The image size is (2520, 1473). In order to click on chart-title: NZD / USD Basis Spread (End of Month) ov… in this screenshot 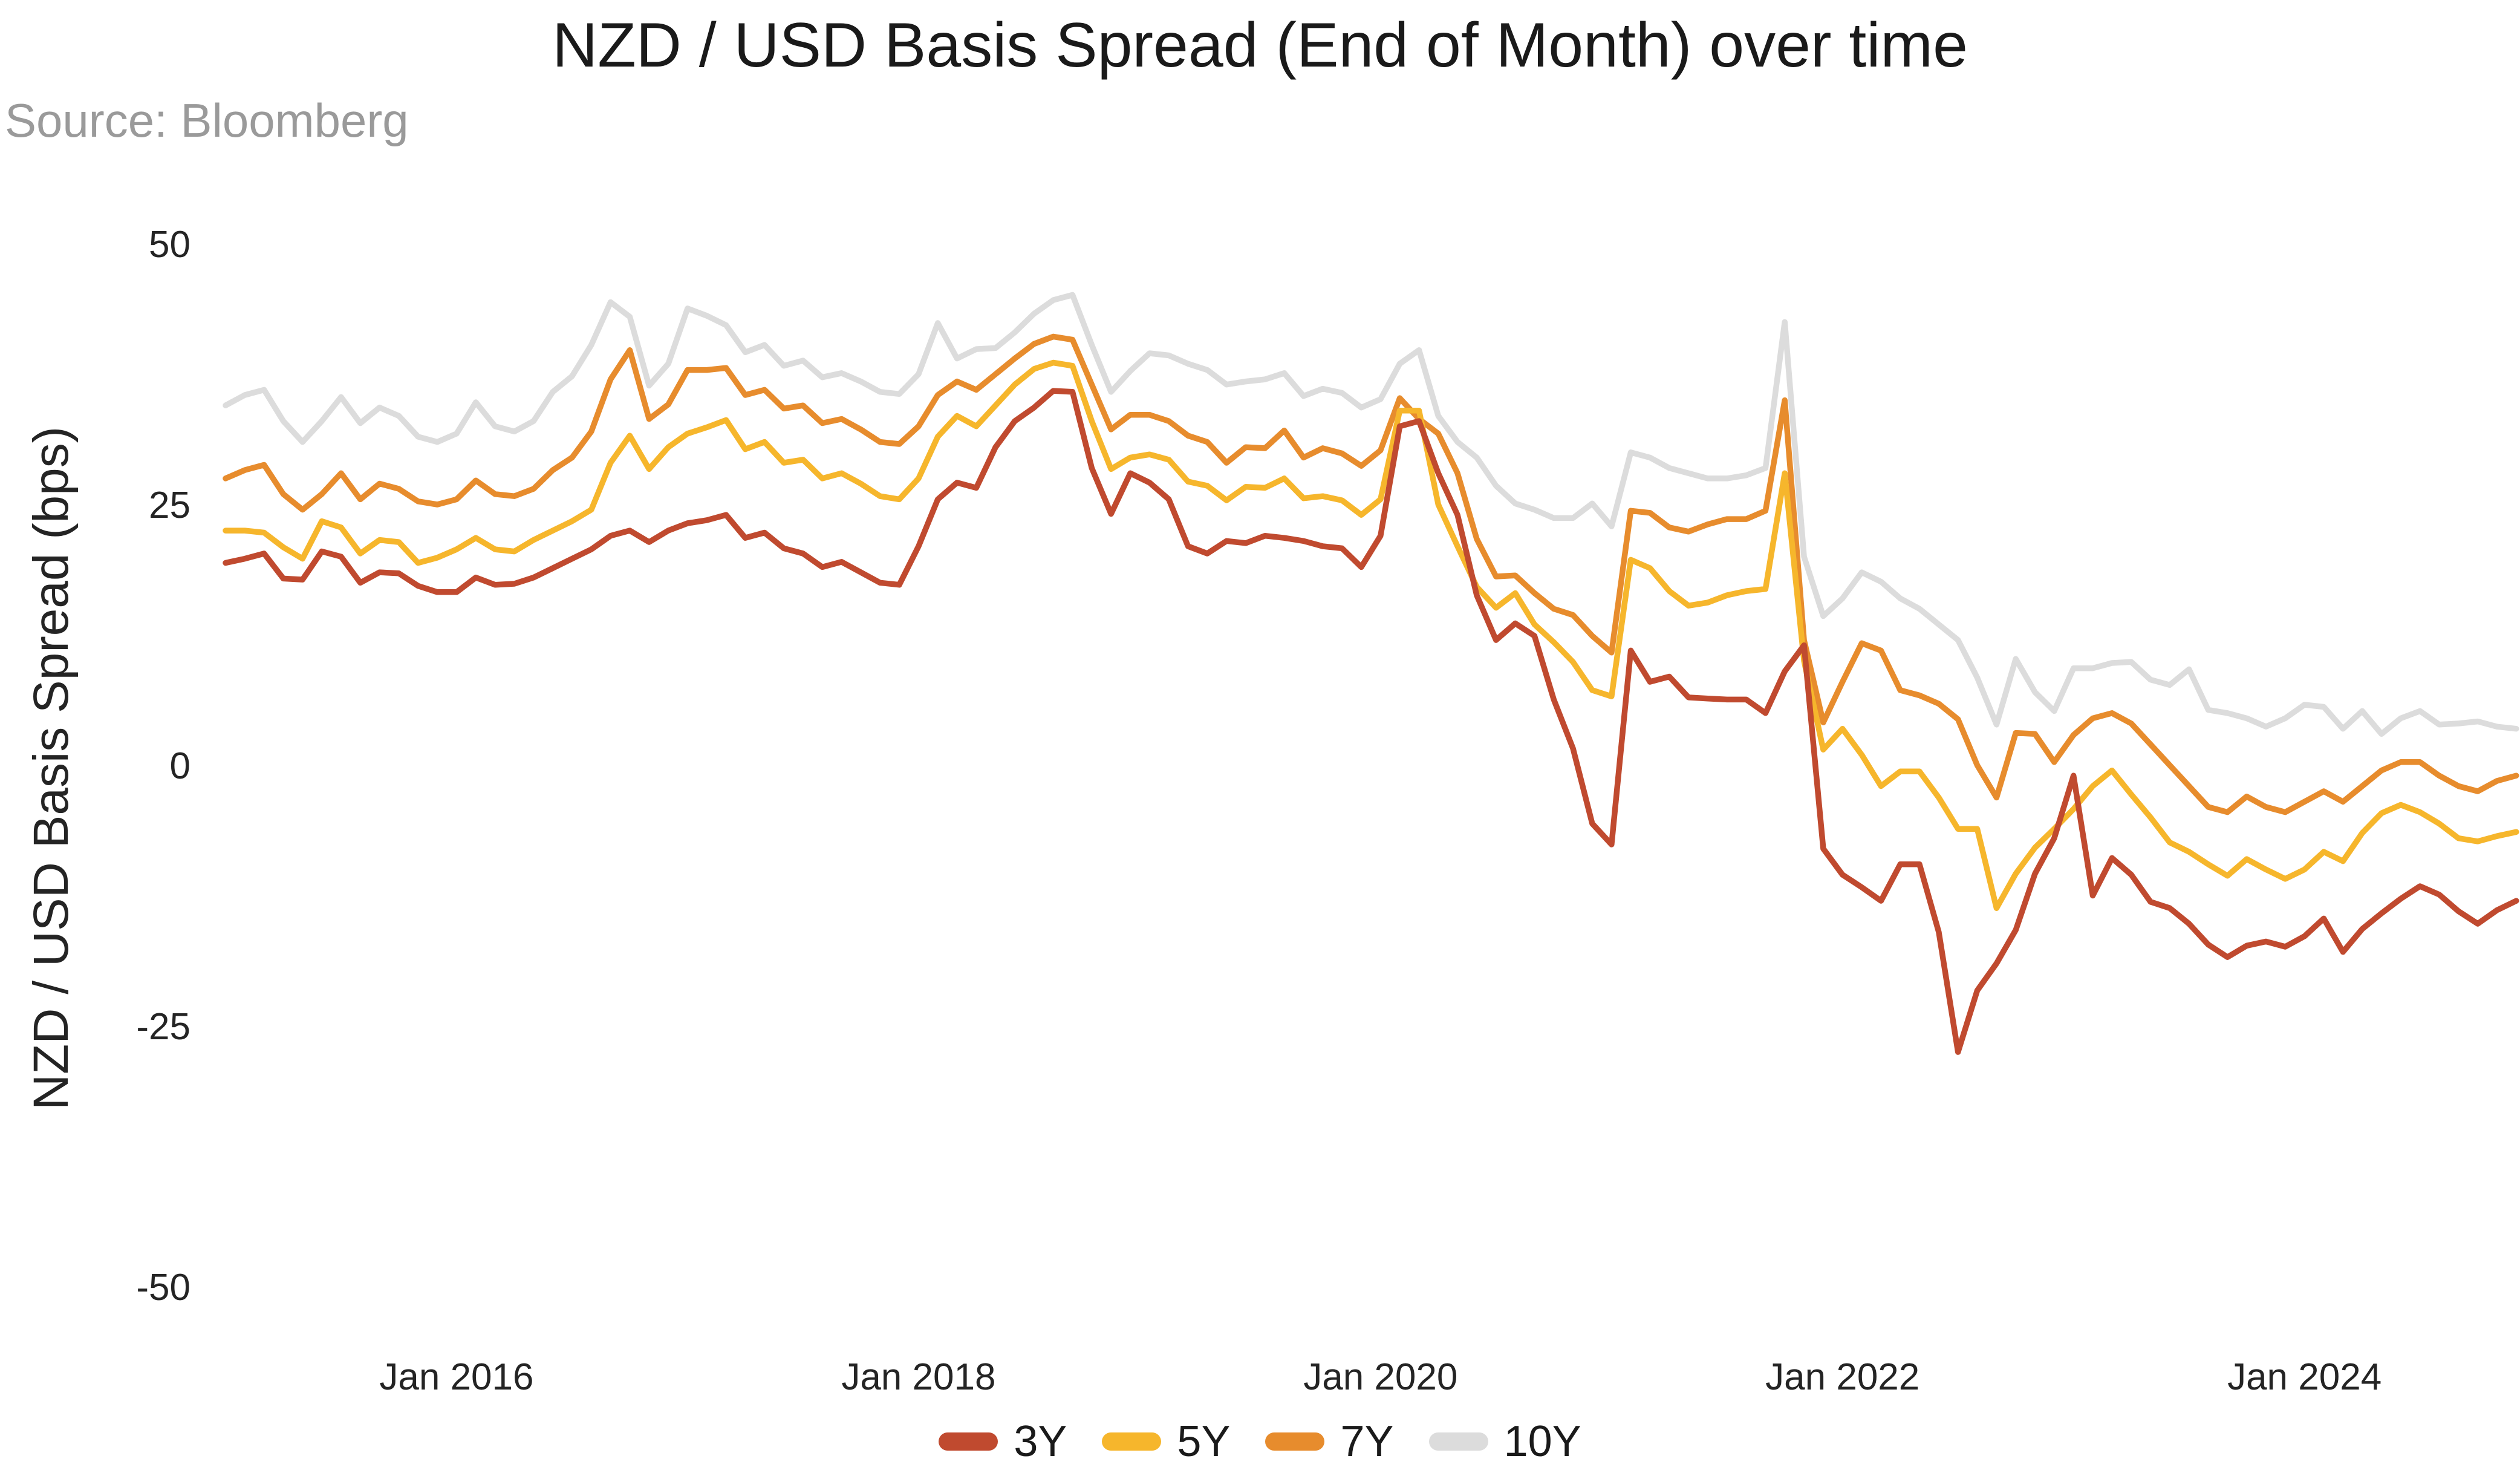, I will do `click(1260, 45)`.